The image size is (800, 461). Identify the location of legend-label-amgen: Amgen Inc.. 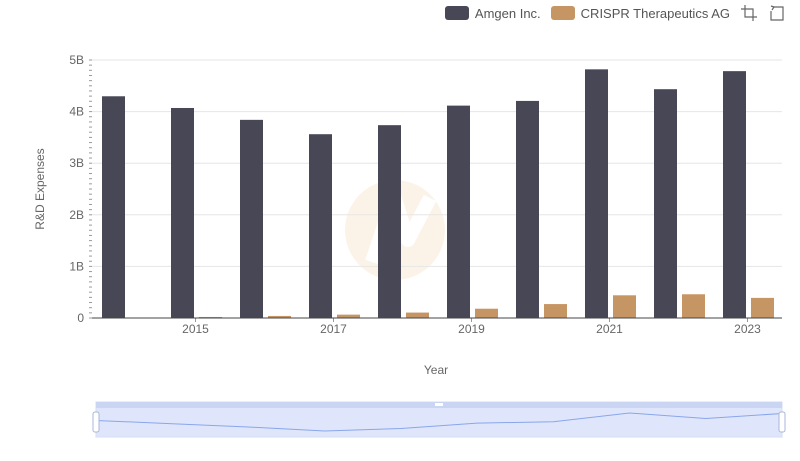
(507, 13).